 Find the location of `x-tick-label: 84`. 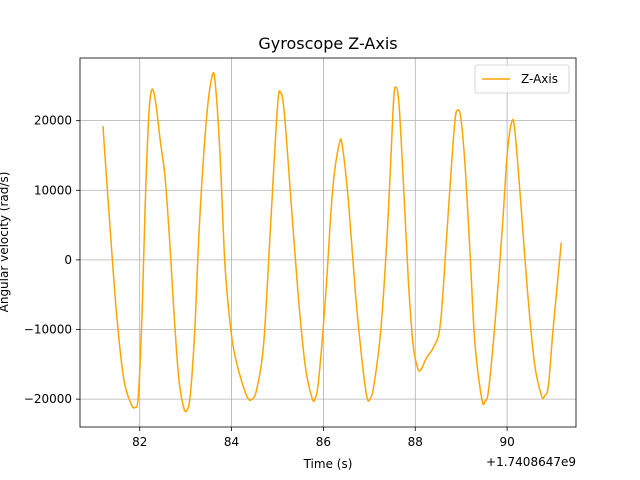

x-tick-label: 84 is located at coordinates (231, 442).